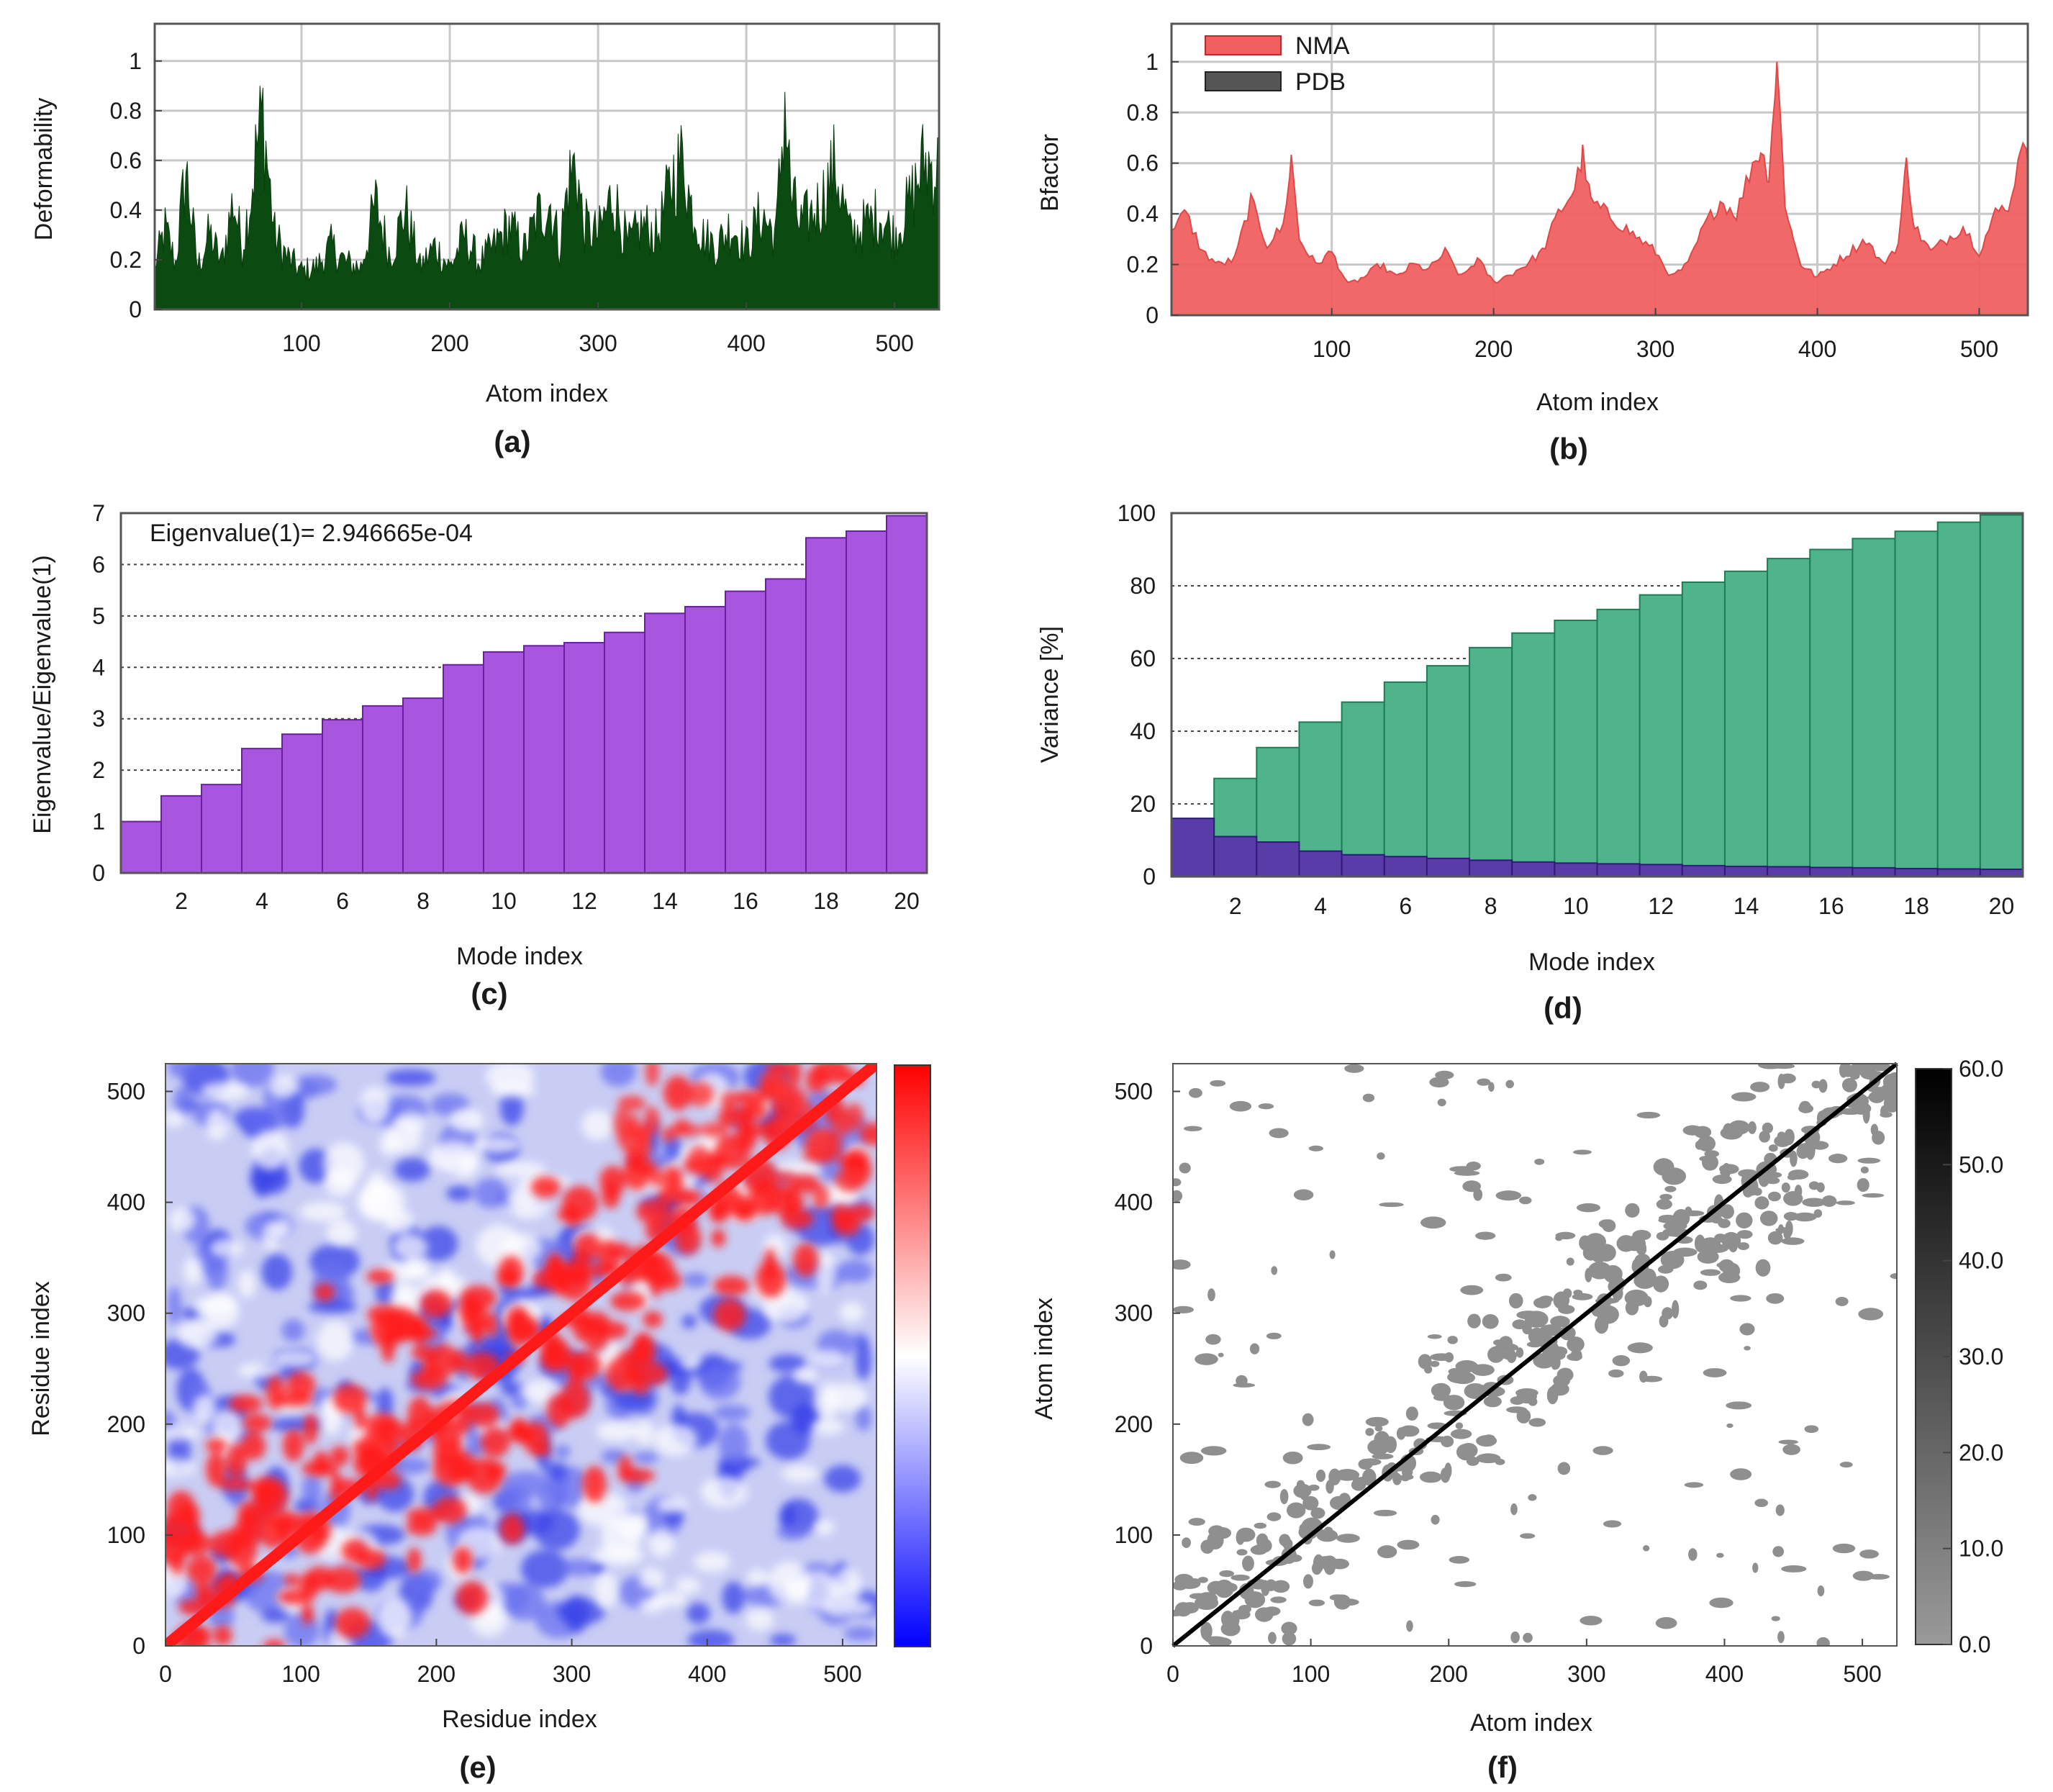  I want to click on ytick-label: 100, so click(126, 1535).